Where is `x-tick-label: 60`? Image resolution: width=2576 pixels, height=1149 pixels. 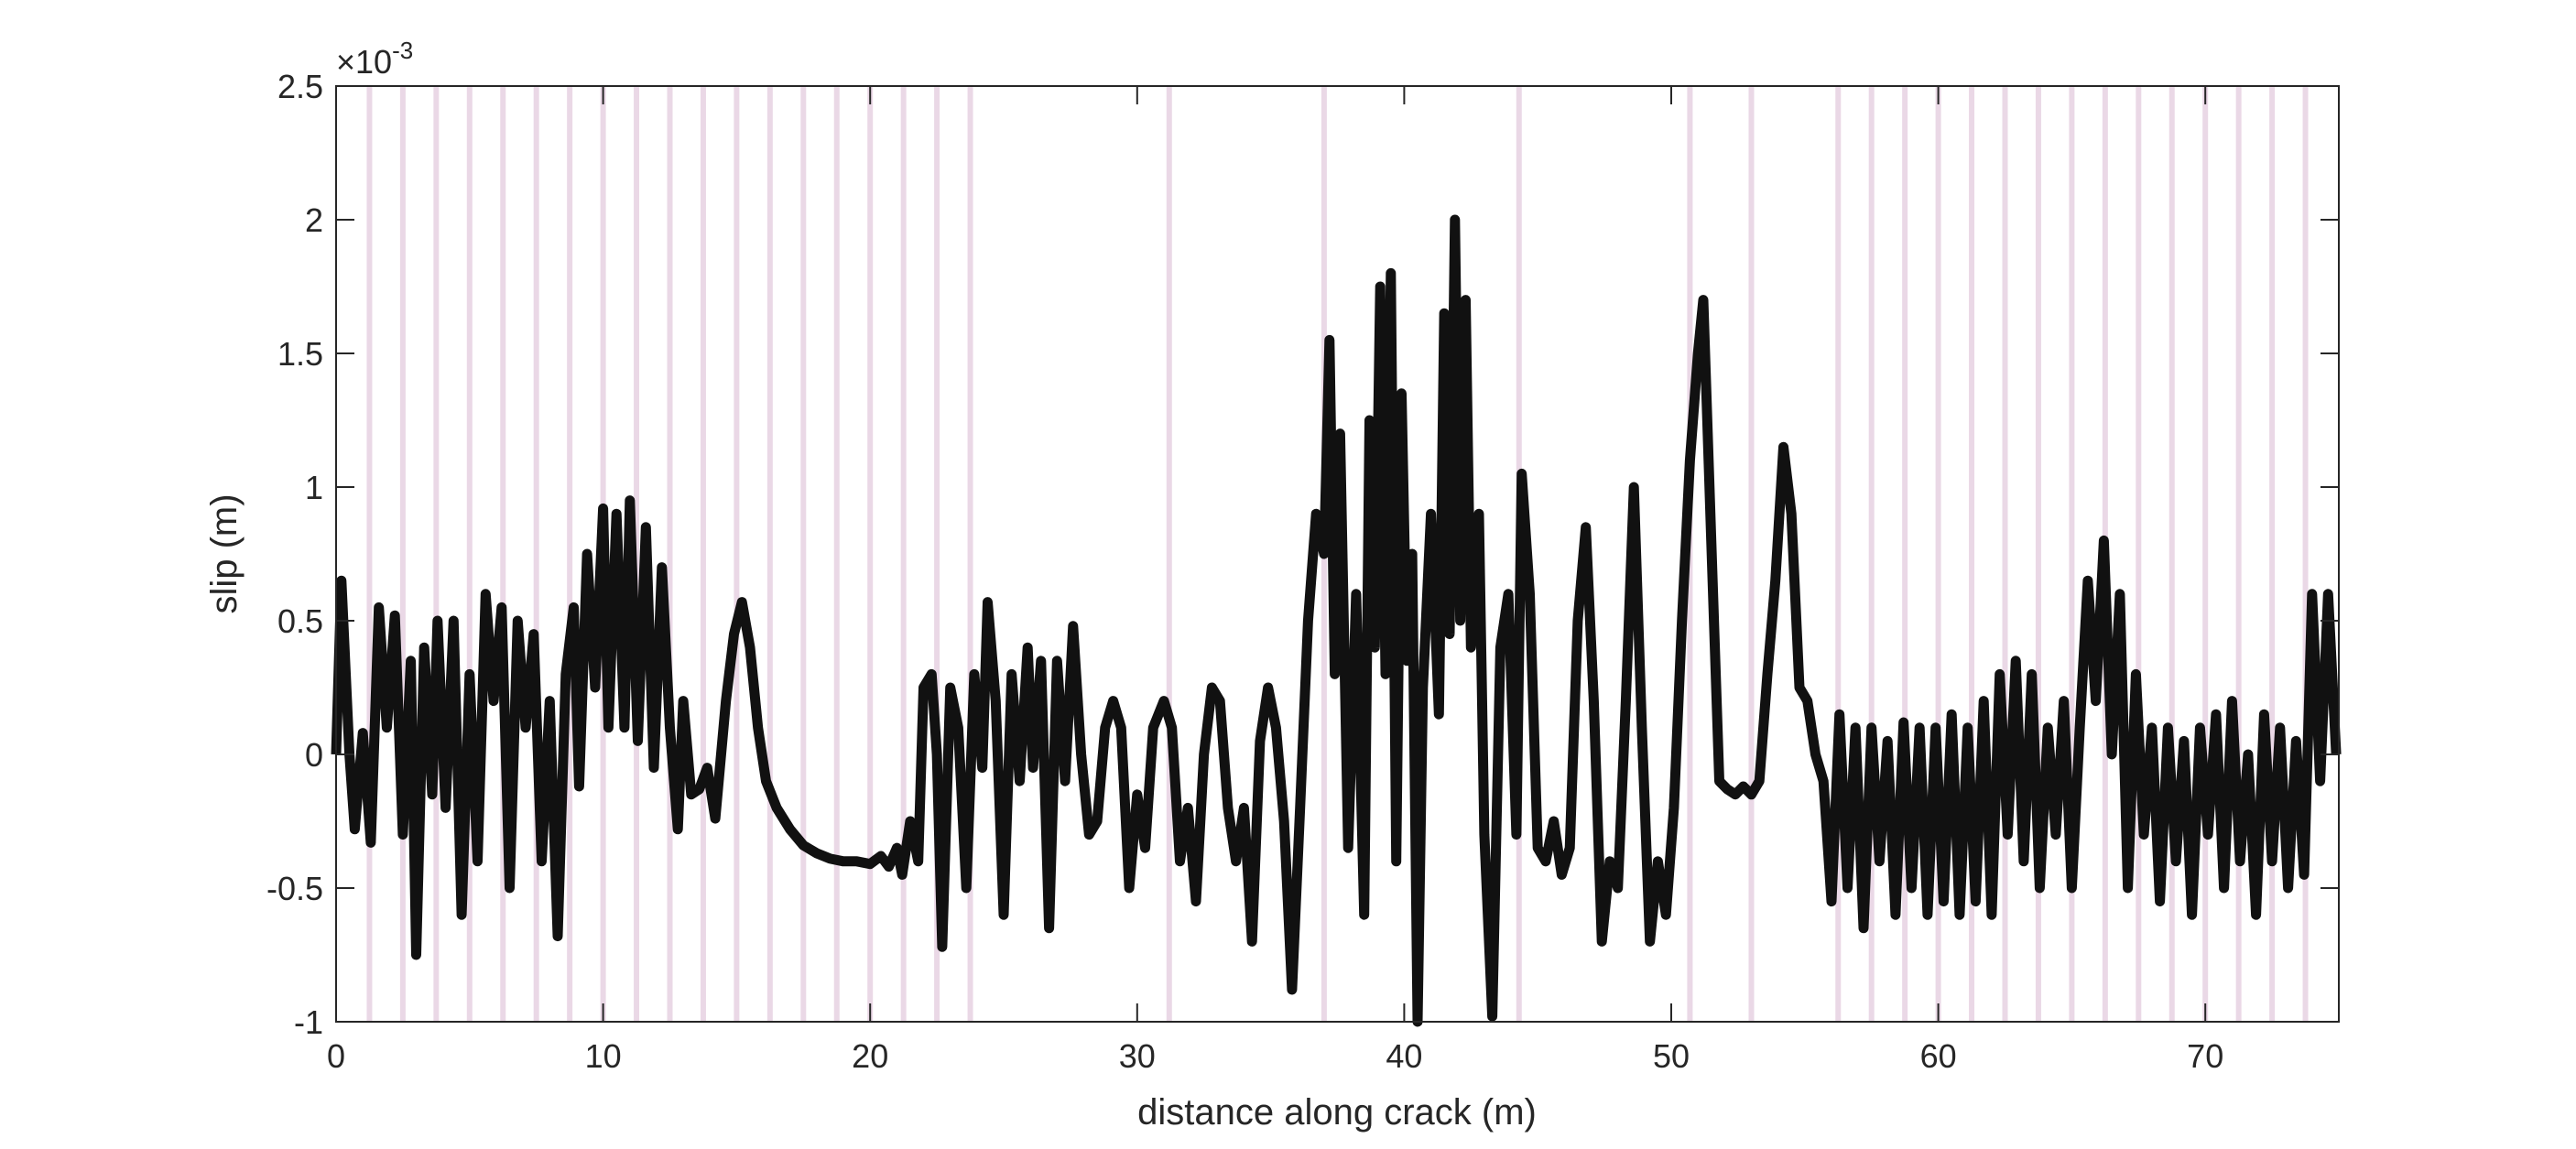 x-tick-label: 60 is located at coordinates (1938, 1056).